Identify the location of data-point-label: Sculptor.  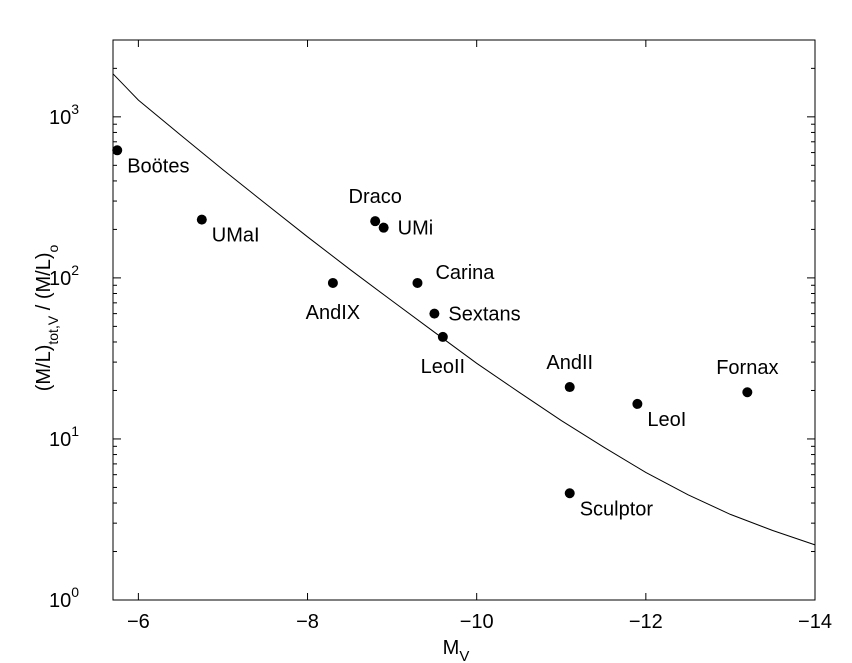
(617, 509).